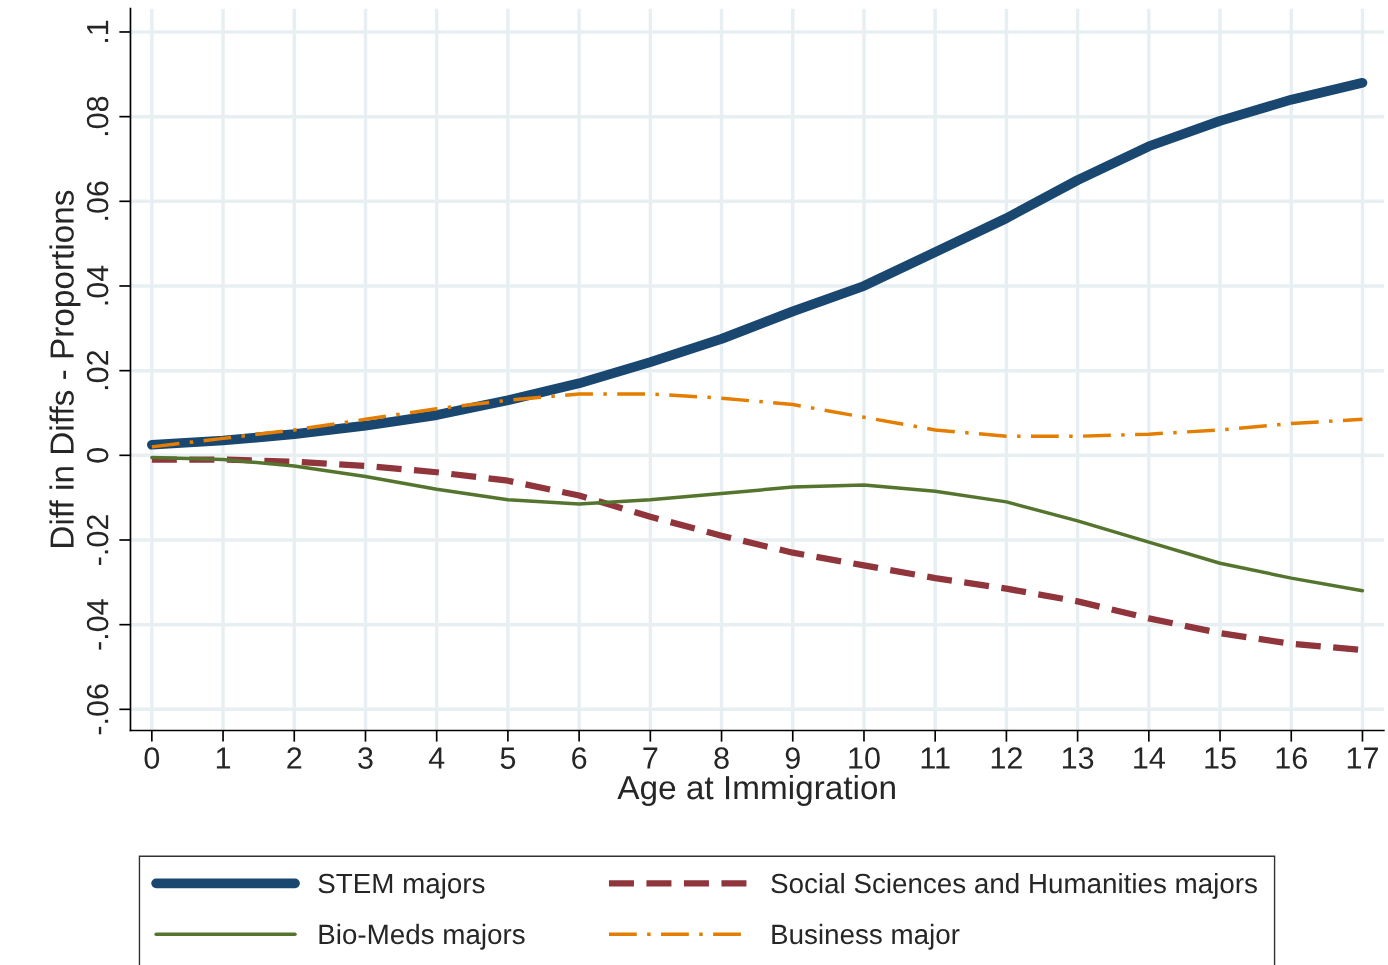 The height and width of the screenshot is (965, 1388). I want to click on y-tick-label: .04, so click(97, 285).